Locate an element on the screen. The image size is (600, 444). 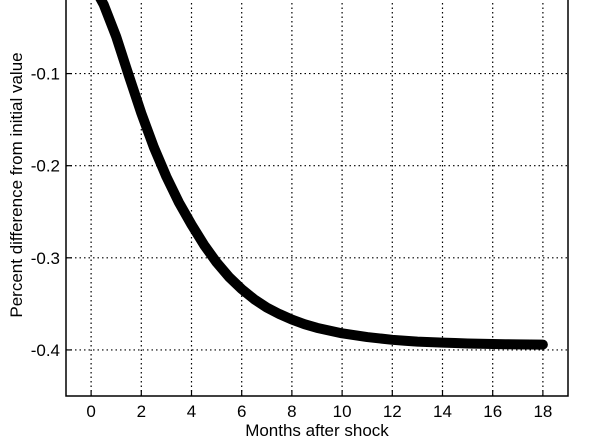
y-tick-labels: 0-0.1-0.2-0.3-0.4 is located at coordinates (45, 212).